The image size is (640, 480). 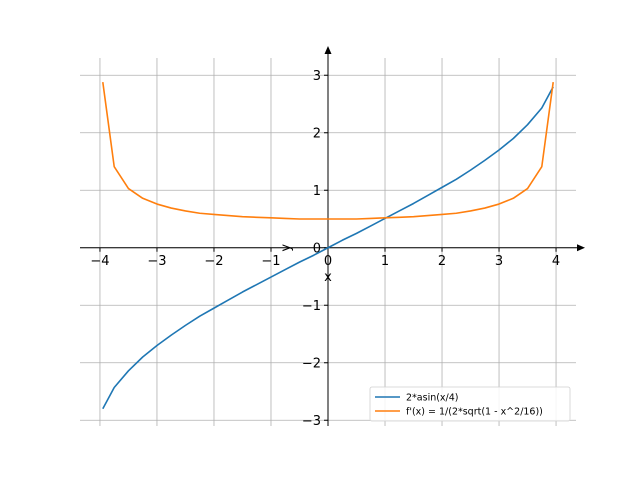 What do you see at coordinates (432, 398) in the screenshot?
I see `legend-entry-label: 2*asin(x/4)` at bounding box center [432, 398].